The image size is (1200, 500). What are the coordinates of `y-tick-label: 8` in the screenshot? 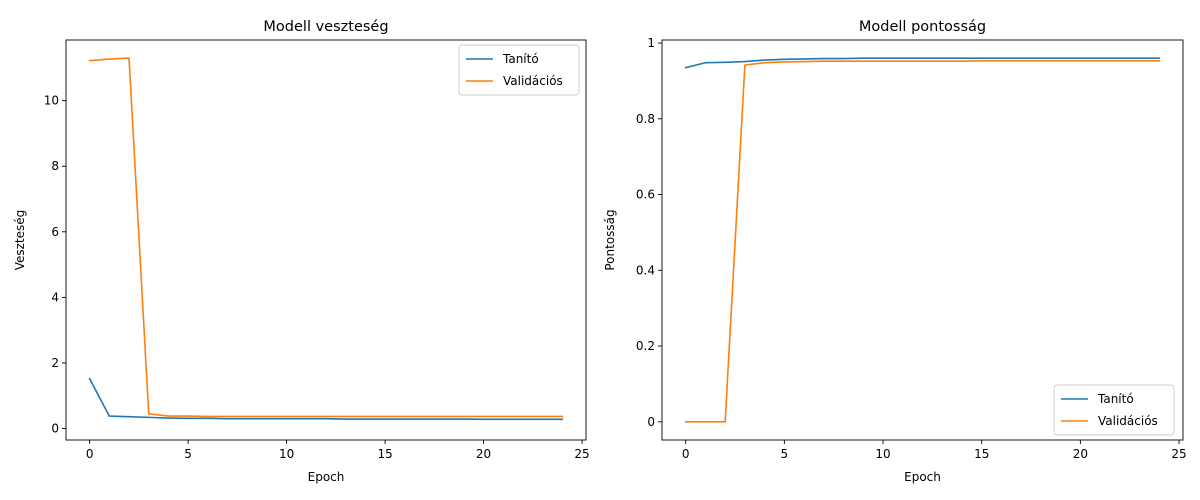 It's located at (55, 166).